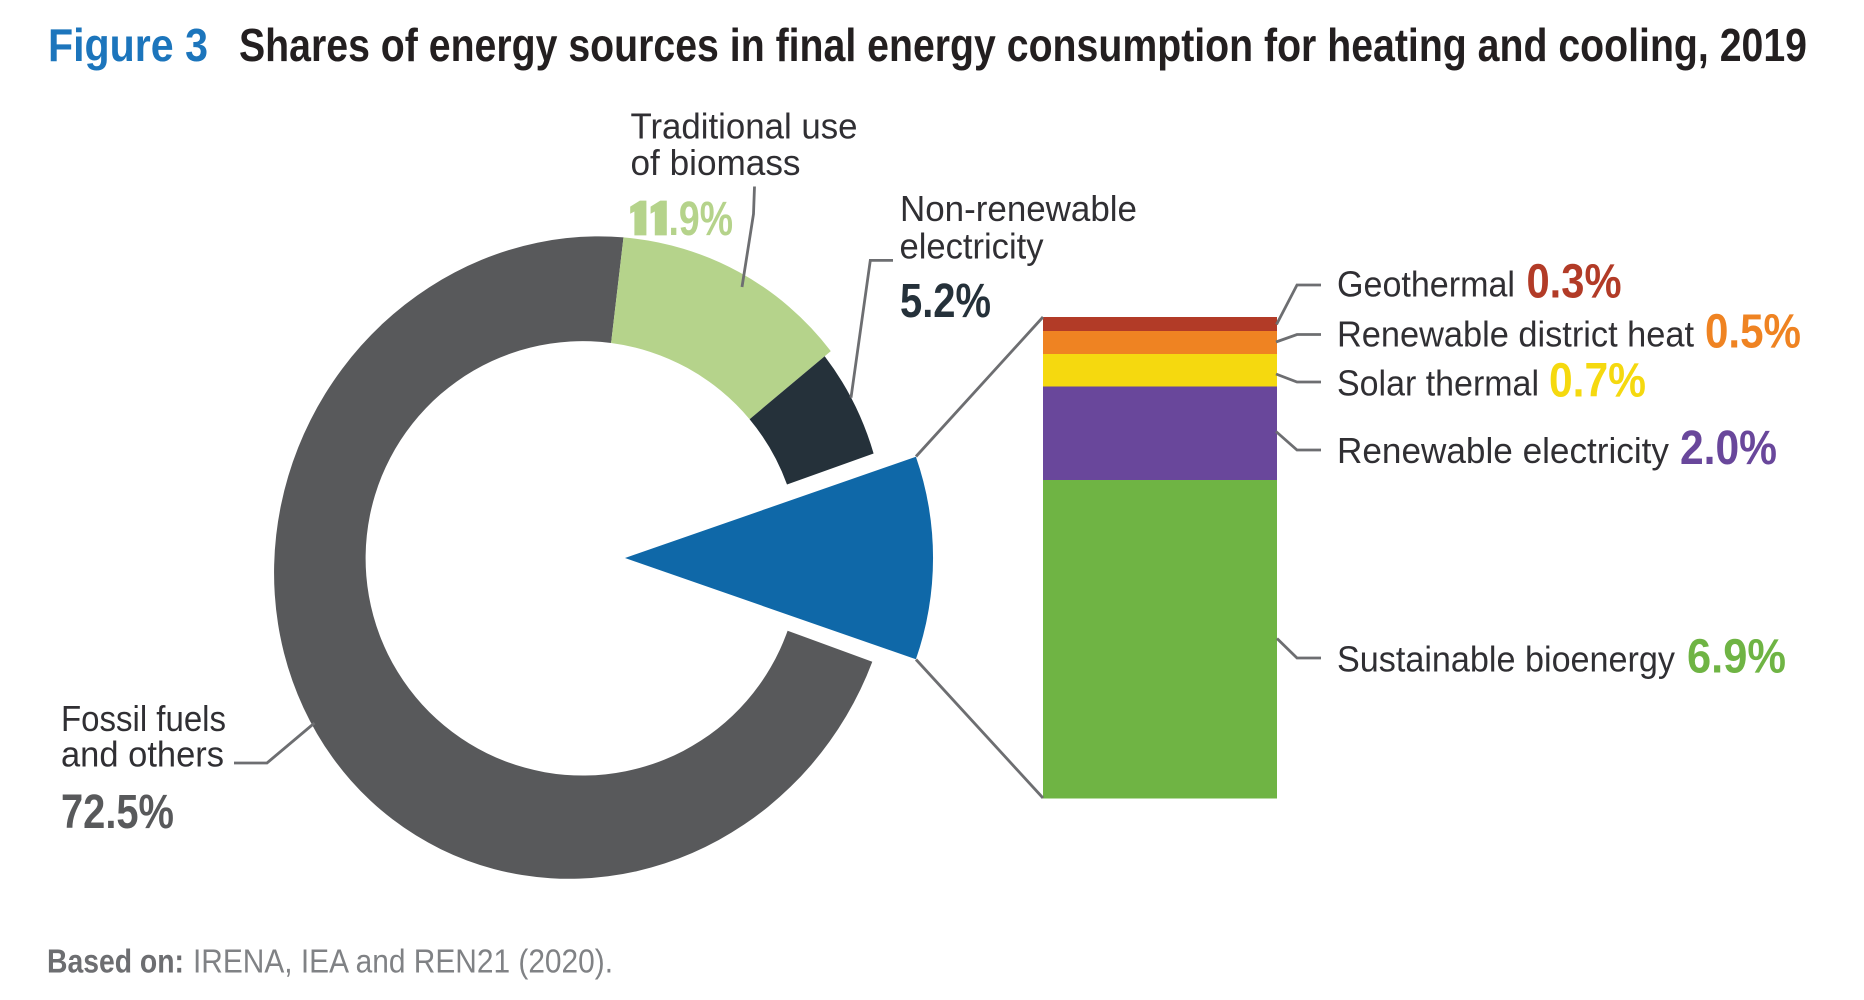  What do you see at coordinates (1753, 332) in the screenshot?
I see `svg-text: 0.5%` at bounding box center [1753, 332].